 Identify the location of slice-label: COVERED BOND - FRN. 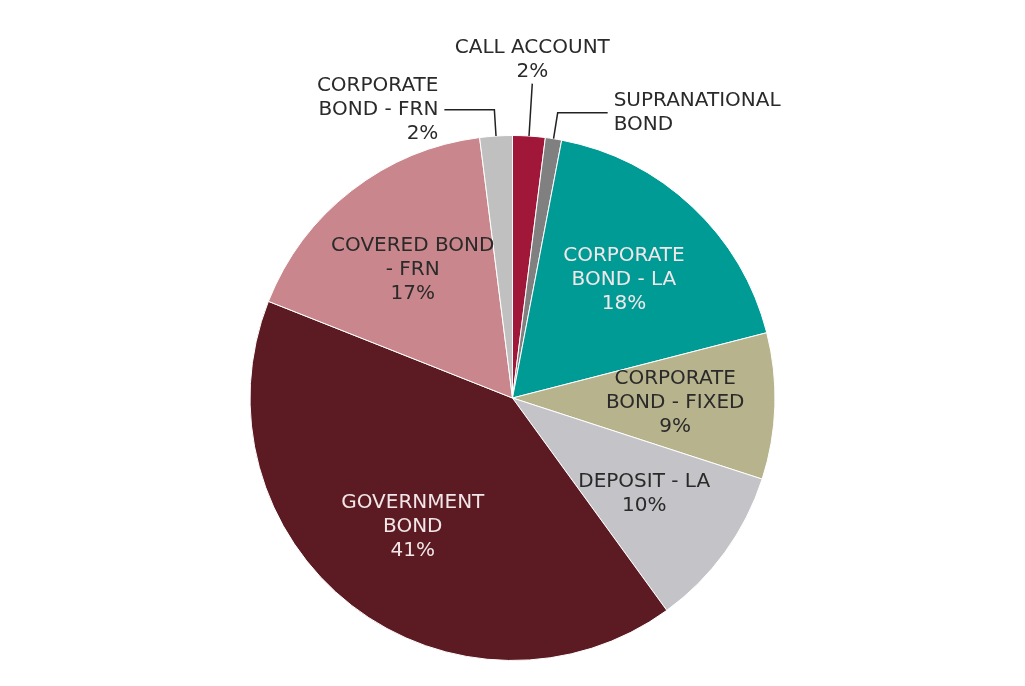
(413, 255).